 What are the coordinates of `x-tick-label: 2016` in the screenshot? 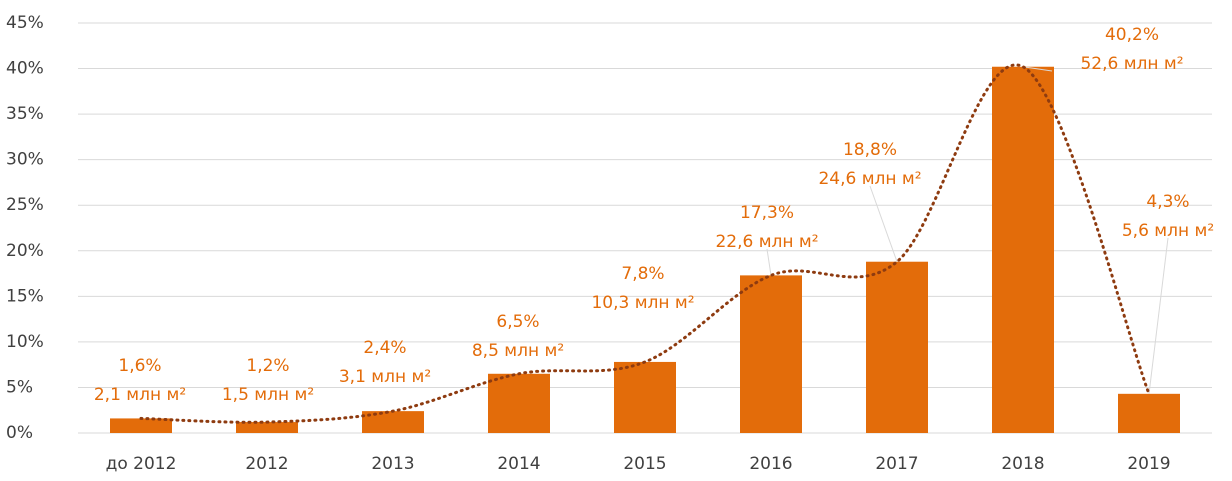 It's located at (770, 464).